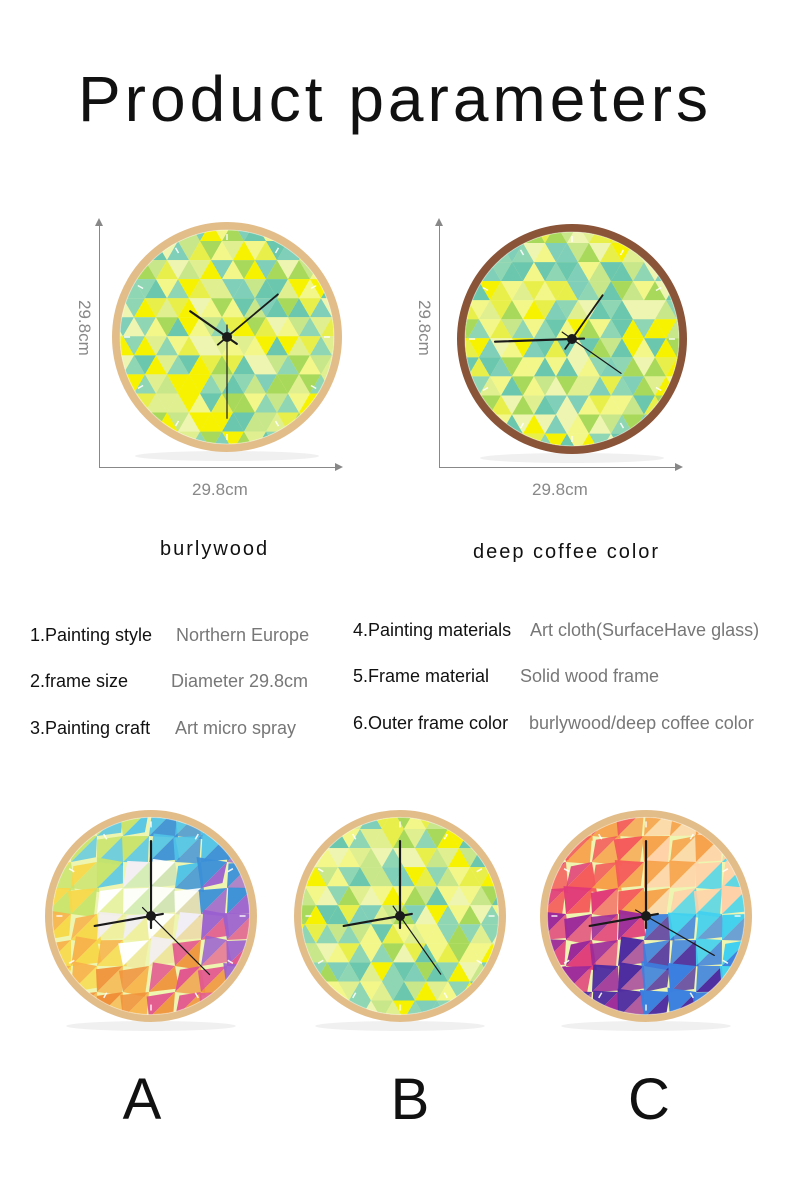 This screenshot has width=790, height=1194. Describe the element at coordinates (236, 728) in the screenshot. I see `param-value: Art micro spray` at that location.